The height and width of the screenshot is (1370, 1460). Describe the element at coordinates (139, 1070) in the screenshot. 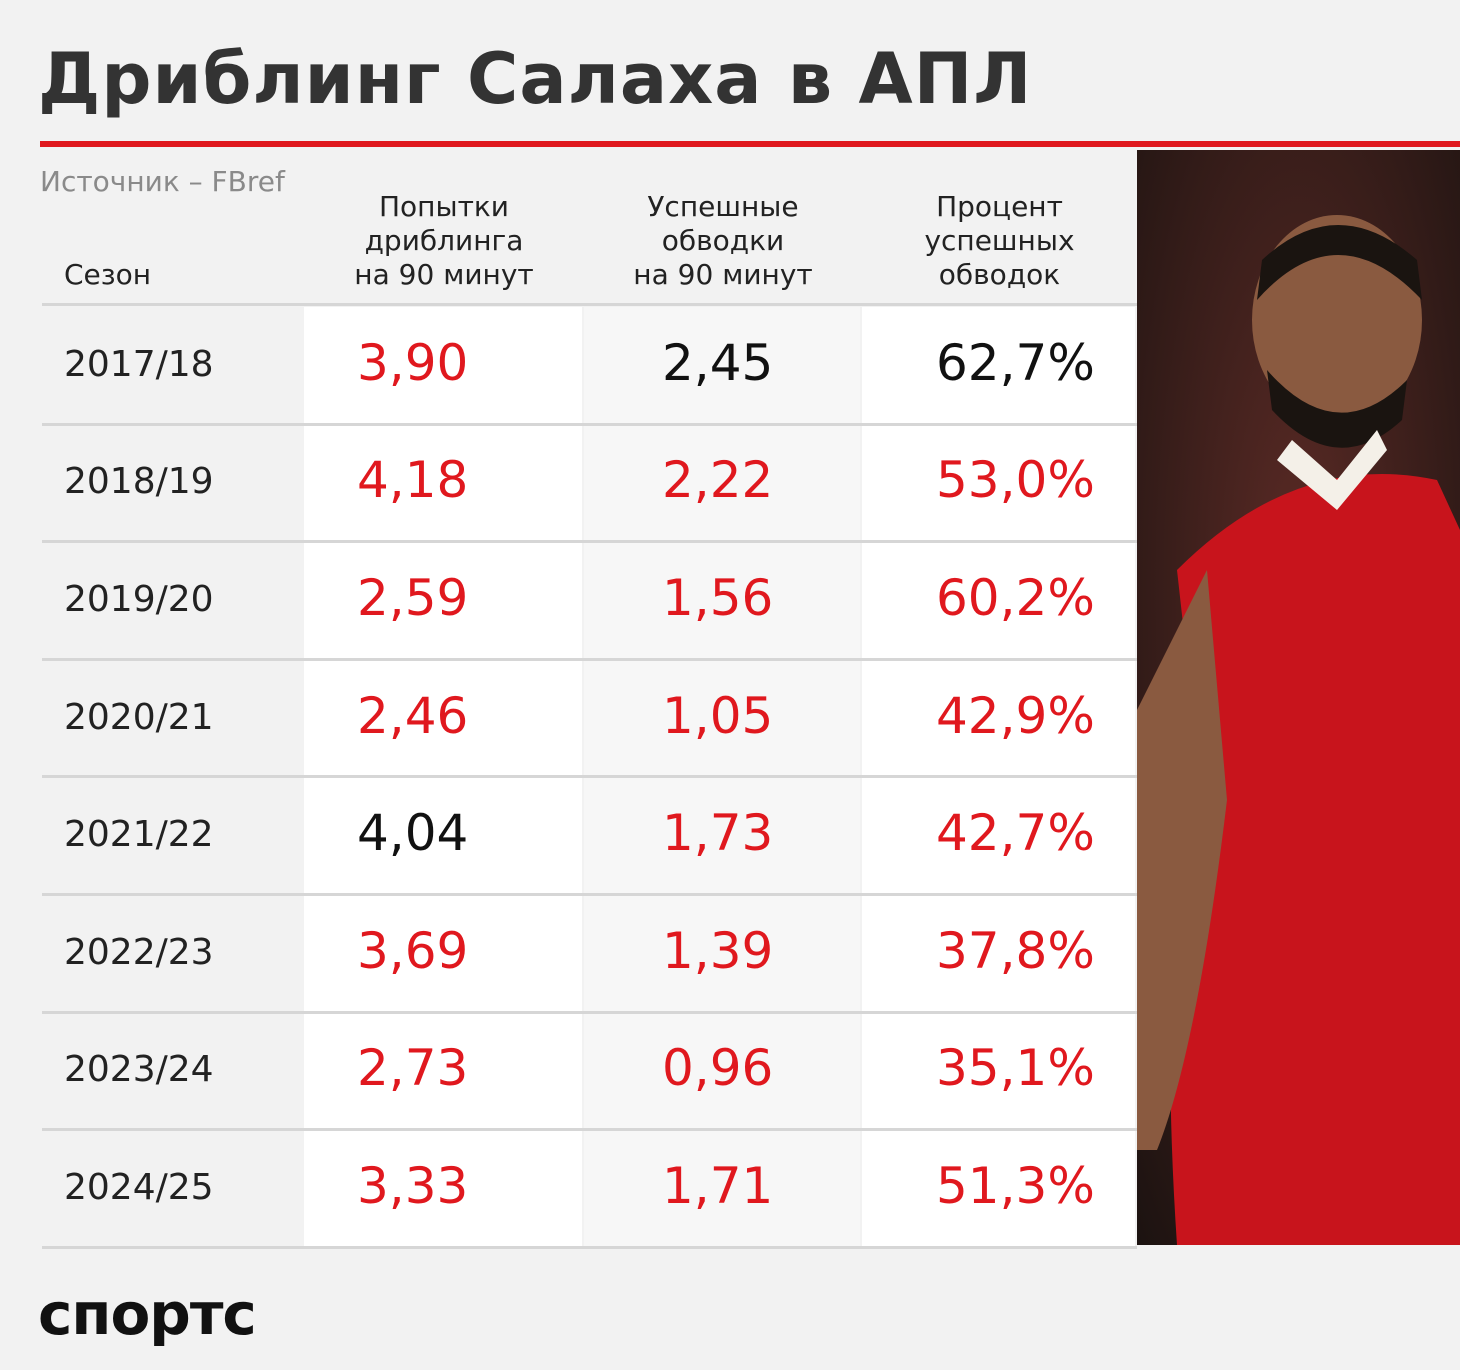

I see `season: 2023/24` at that location.